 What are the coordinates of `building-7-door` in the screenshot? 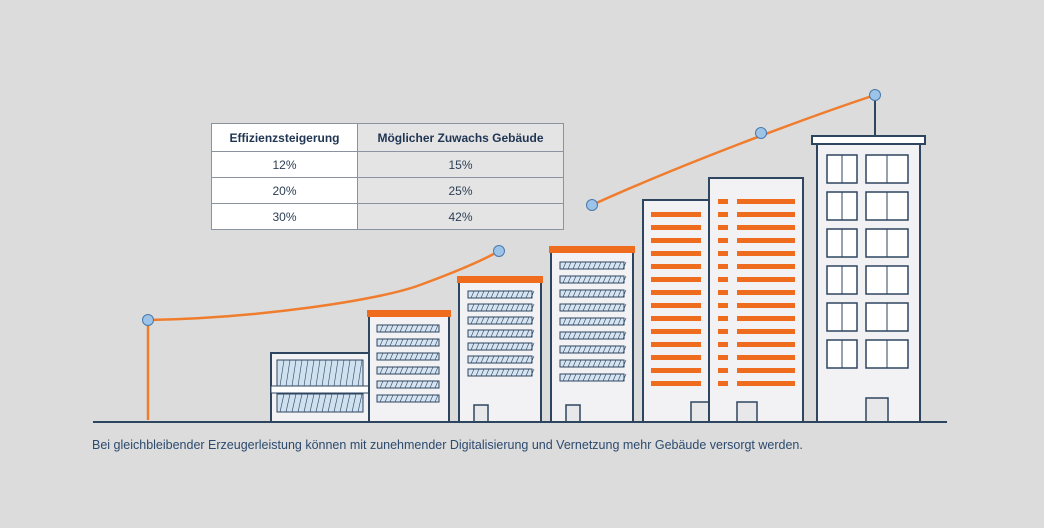 It's located at (877, 410).